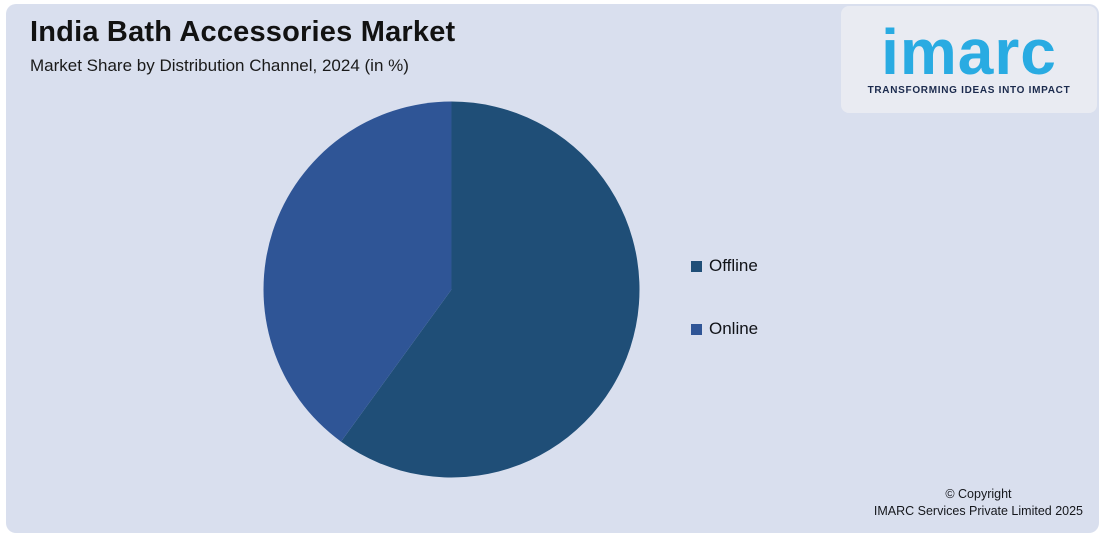  What do you see at coordinates (243, 32) in the screenshot?
I see `page-title: India Bath Accessories Market` at bounding box center [243, 32].